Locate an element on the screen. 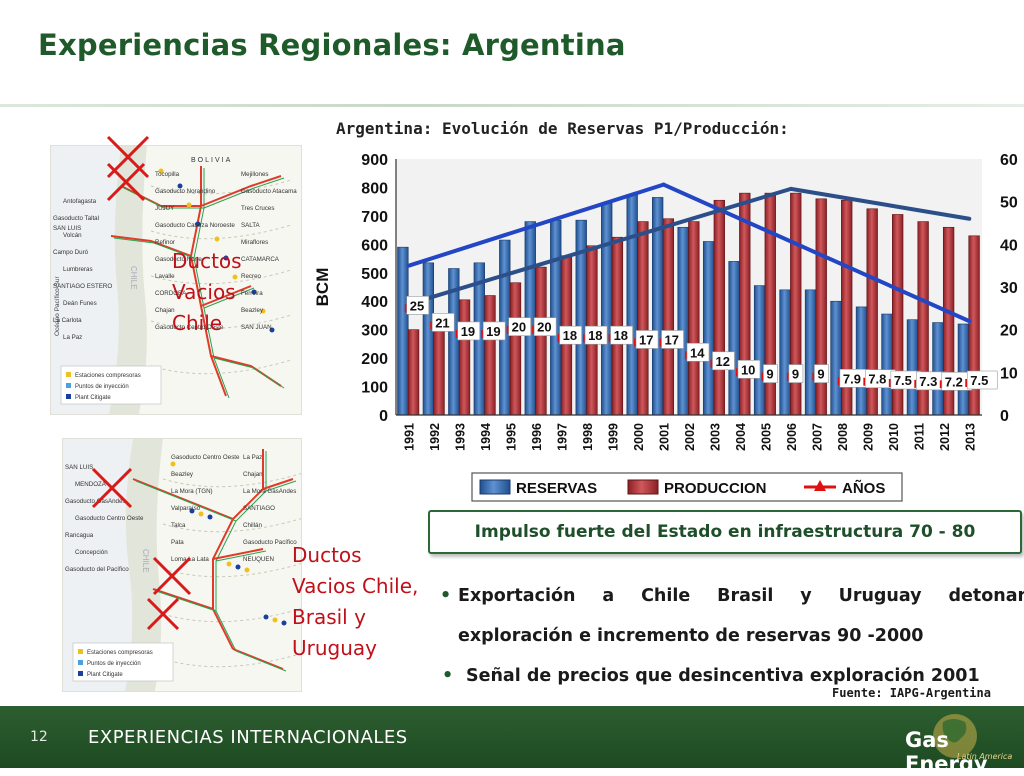 The width and height of the screenshot is (1024, 776). y2-tick-label: 60 is located at coordinates (1009, 160).